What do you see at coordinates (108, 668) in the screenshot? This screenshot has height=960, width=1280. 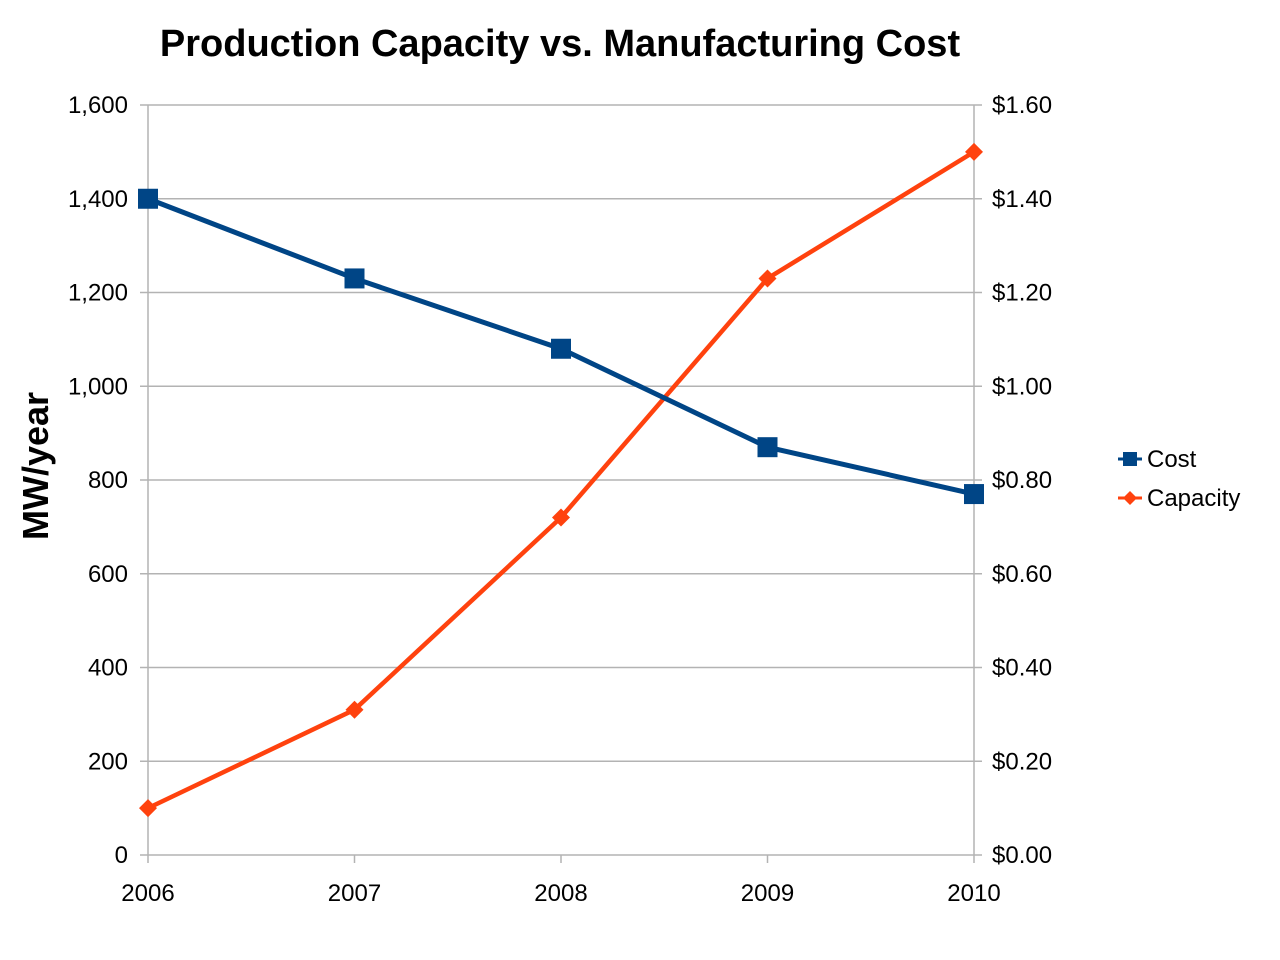 I see `y-tick-label: 400` at bounding box center [108, 668].